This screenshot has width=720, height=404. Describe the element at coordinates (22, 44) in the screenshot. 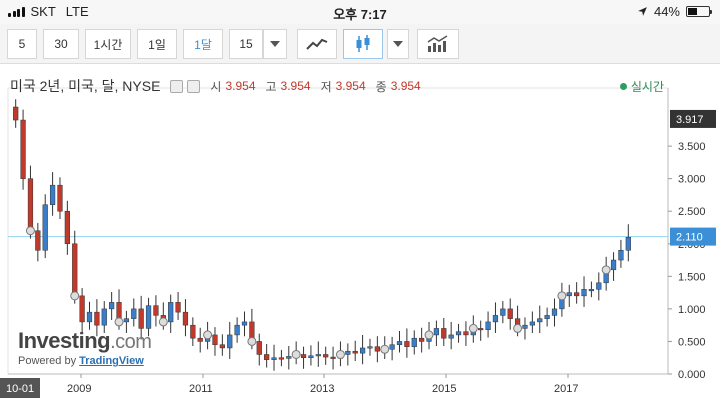

I see `interval-5-button: 5` at that location.